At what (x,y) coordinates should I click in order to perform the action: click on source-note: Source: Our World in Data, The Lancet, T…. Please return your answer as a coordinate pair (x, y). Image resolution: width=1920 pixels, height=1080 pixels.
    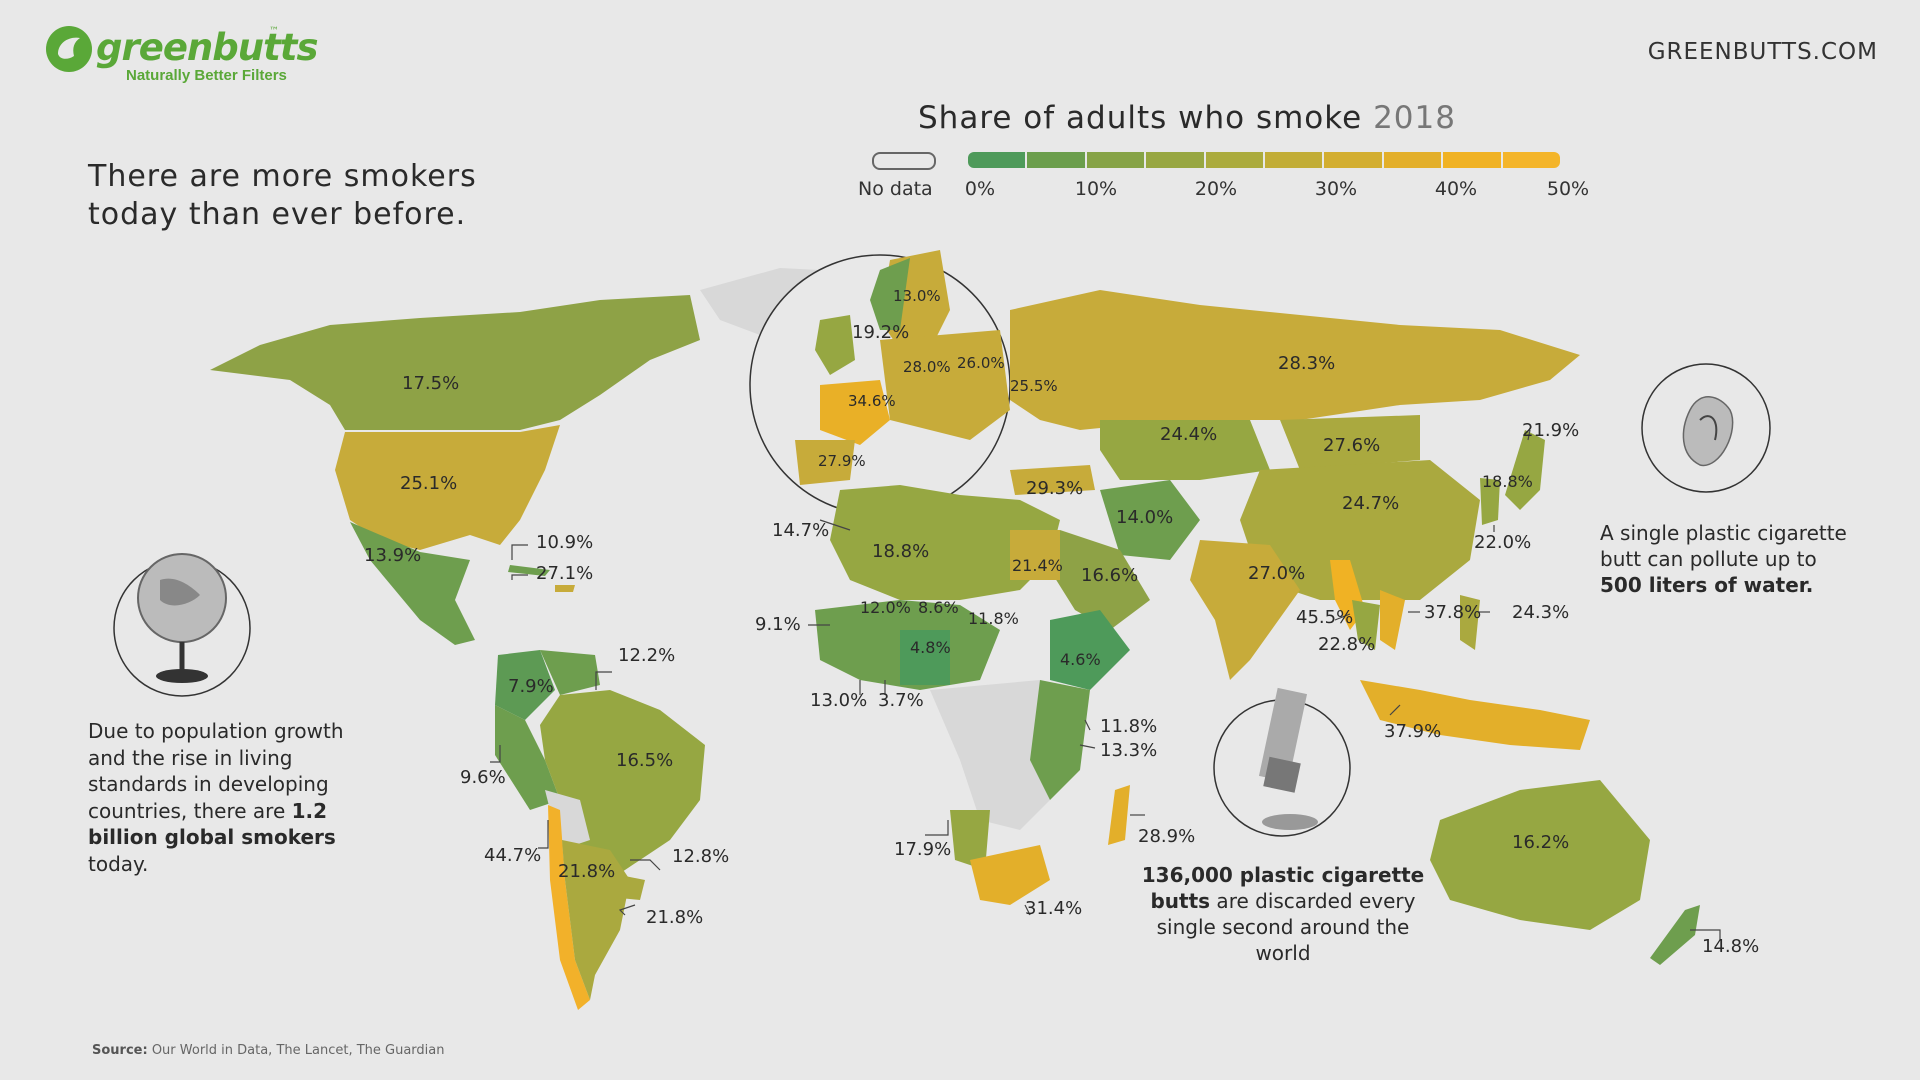
    Looking at the image, I should click on (268, 1050).